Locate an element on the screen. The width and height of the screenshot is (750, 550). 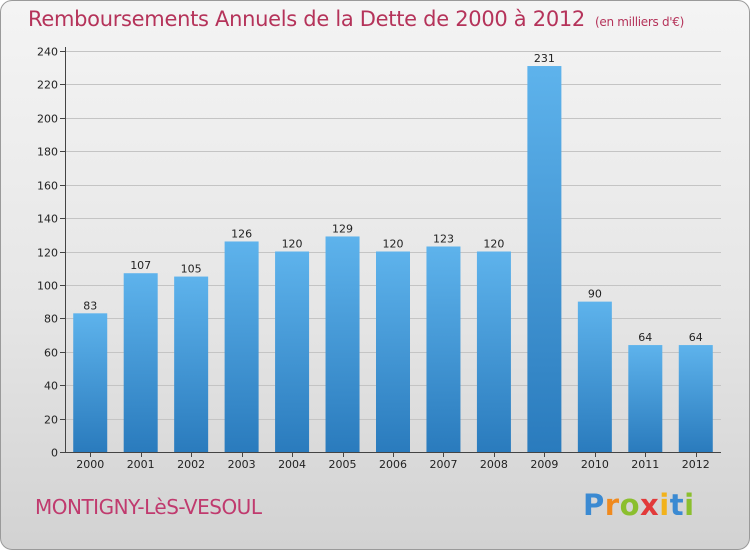
x-tick-label: 2010 is located at coordinates (595, 464).